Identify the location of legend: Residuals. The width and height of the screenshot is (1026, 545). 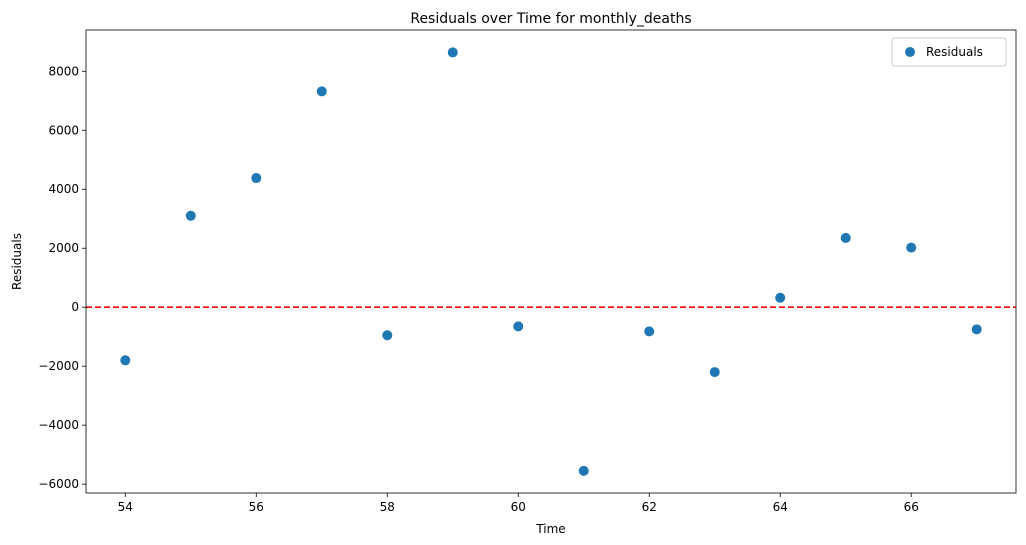
(949, 52).